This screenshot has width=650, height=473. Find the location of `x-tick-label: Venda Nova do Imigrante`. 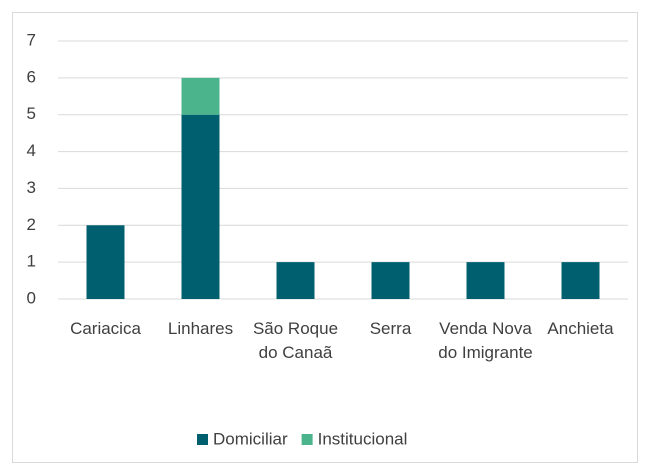

x-tick-label: Venda Nova do Imigrante is located at coordinates (485, 340).